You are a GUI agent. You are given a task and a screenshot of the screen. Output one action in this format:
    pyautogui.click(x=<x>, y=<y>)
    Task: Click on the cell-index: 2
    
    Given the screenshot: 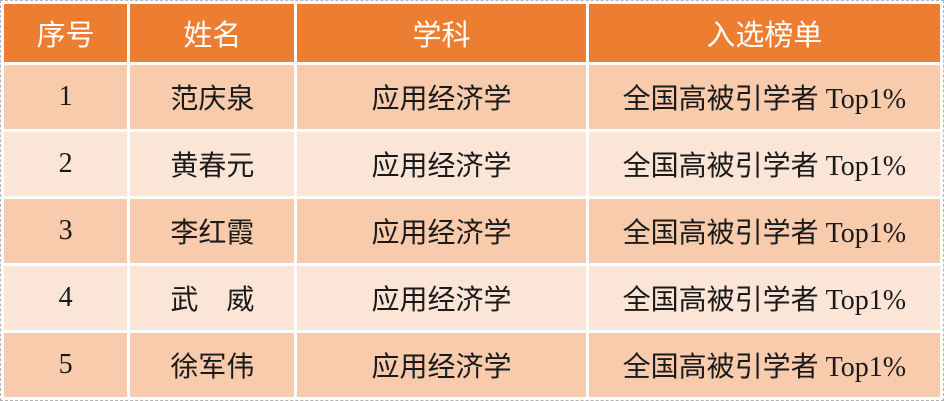 What is the action you would take?
    pyautogui.click(x=66, y=164)
    